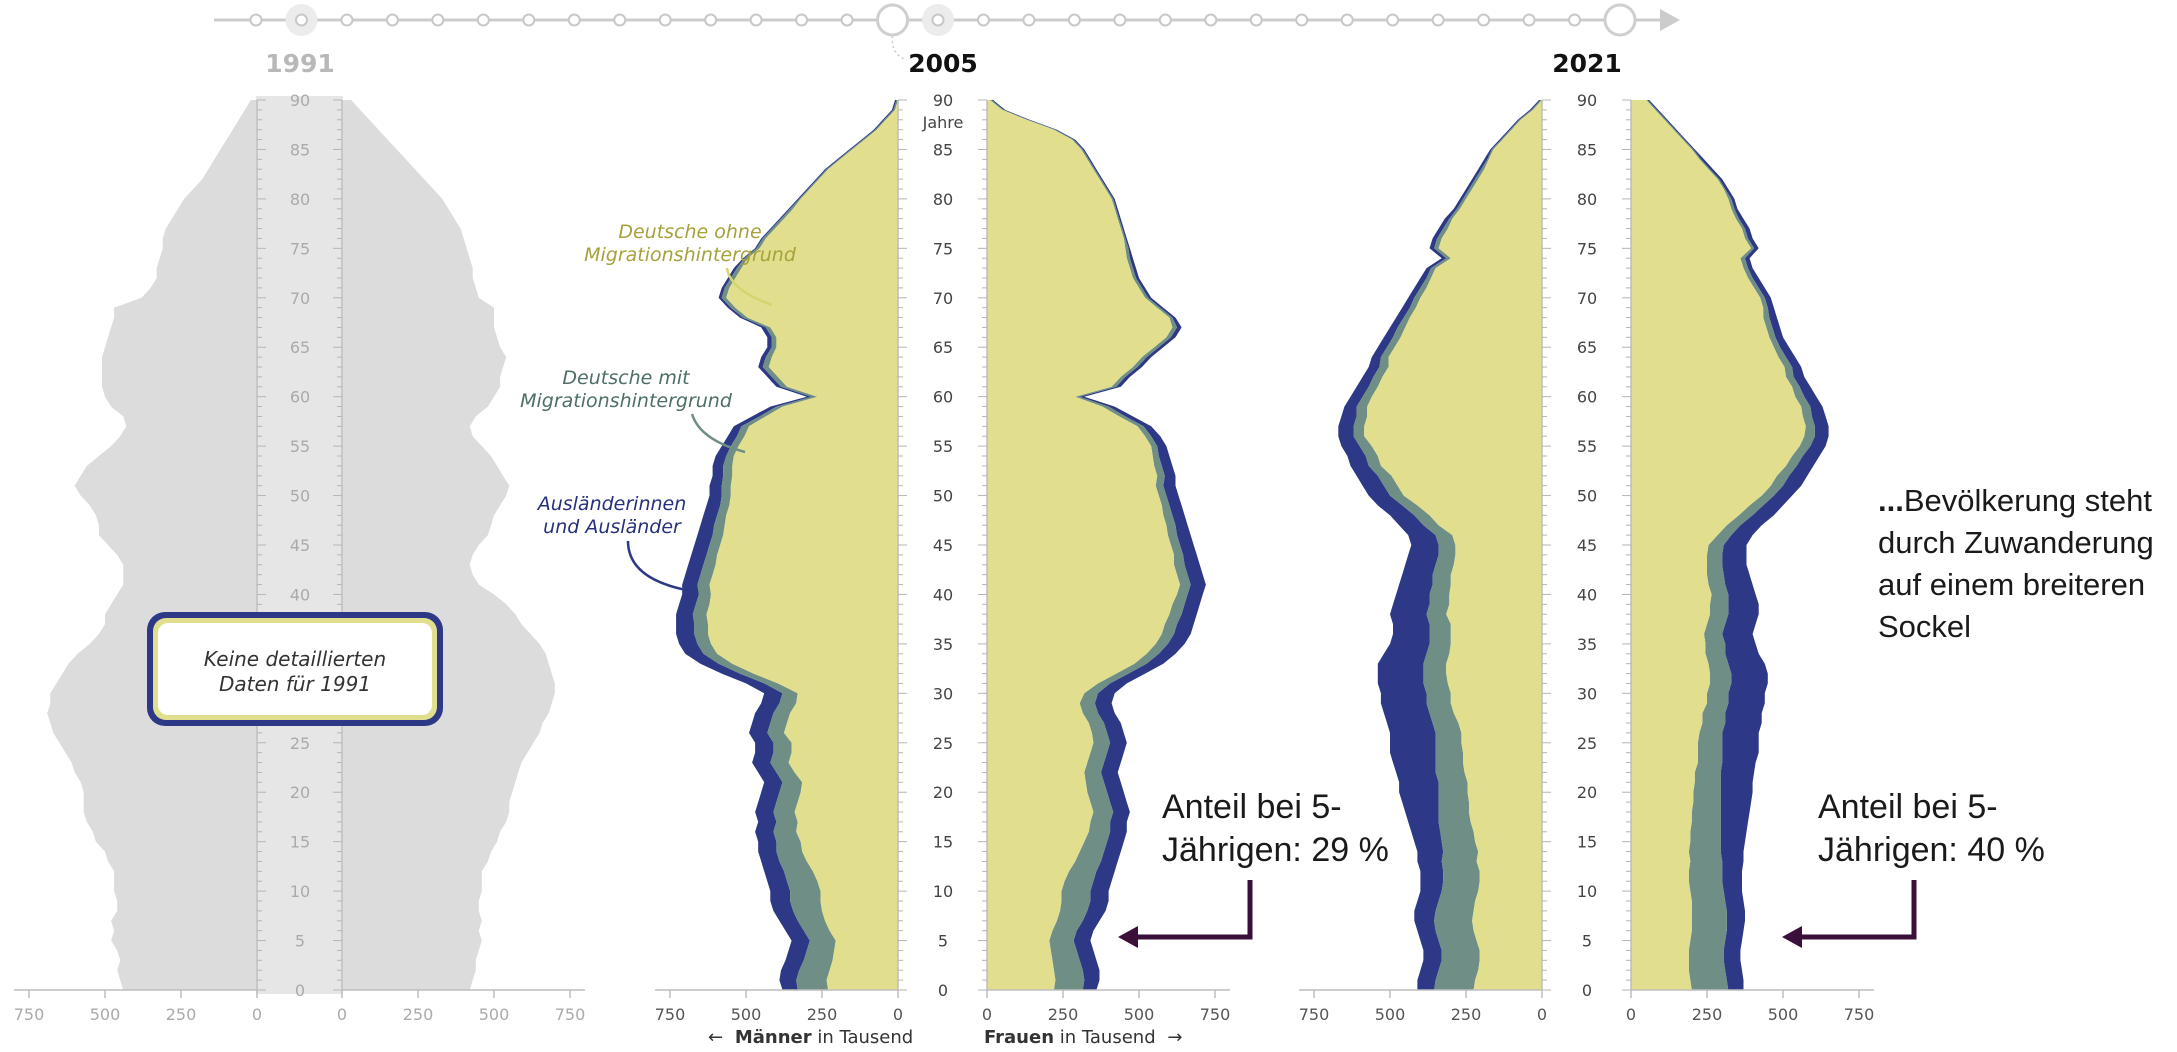  I want to click on age-tick-label: 50, so click(300, 496).